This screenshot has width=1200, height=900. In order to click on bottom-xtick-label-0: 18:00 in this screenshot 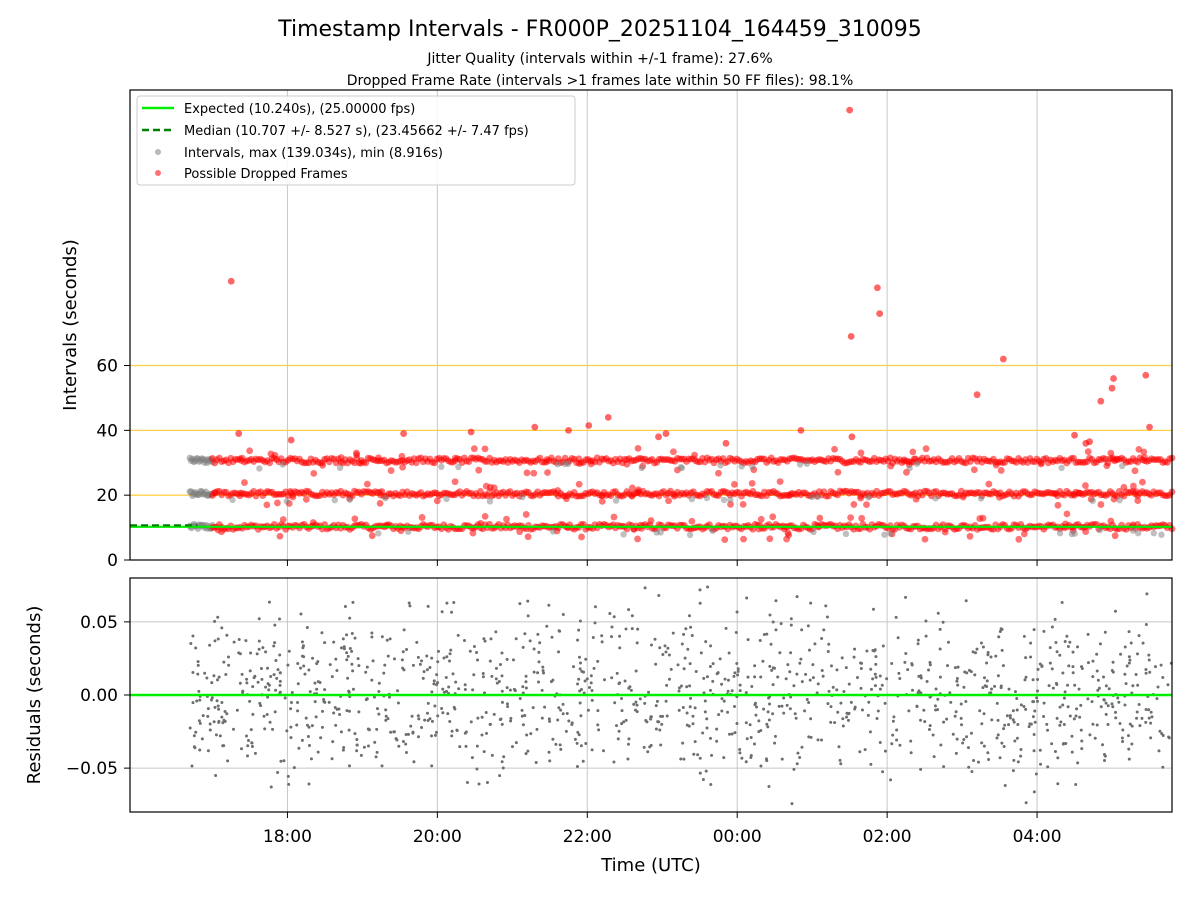, I will do `click(287, 837)`.